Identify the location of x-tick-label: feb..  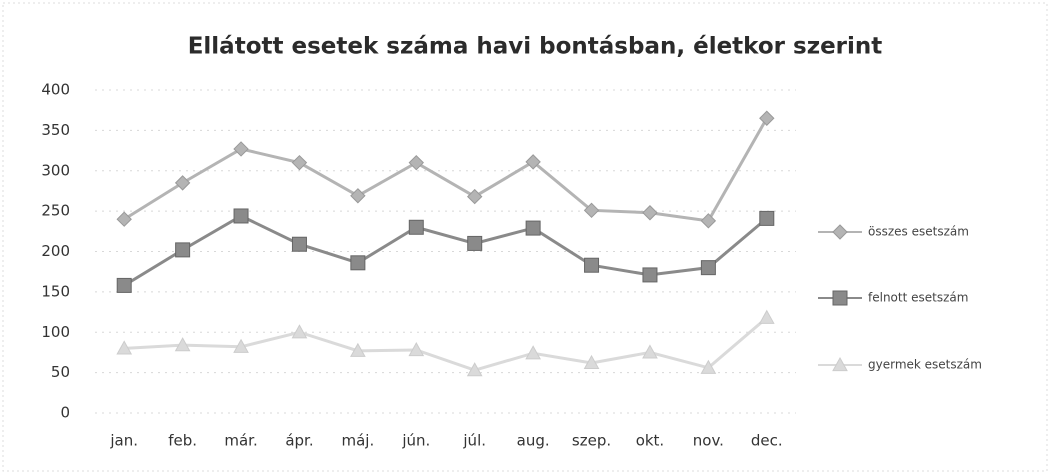
(182, 441).